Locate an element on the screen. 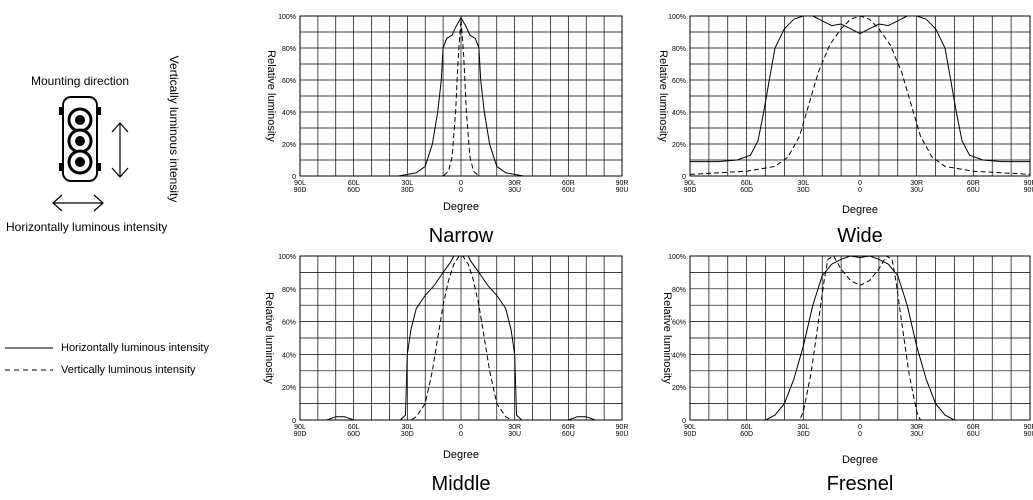  mounting-direction-label: Mounting direction is located at coordinates (80, 81).